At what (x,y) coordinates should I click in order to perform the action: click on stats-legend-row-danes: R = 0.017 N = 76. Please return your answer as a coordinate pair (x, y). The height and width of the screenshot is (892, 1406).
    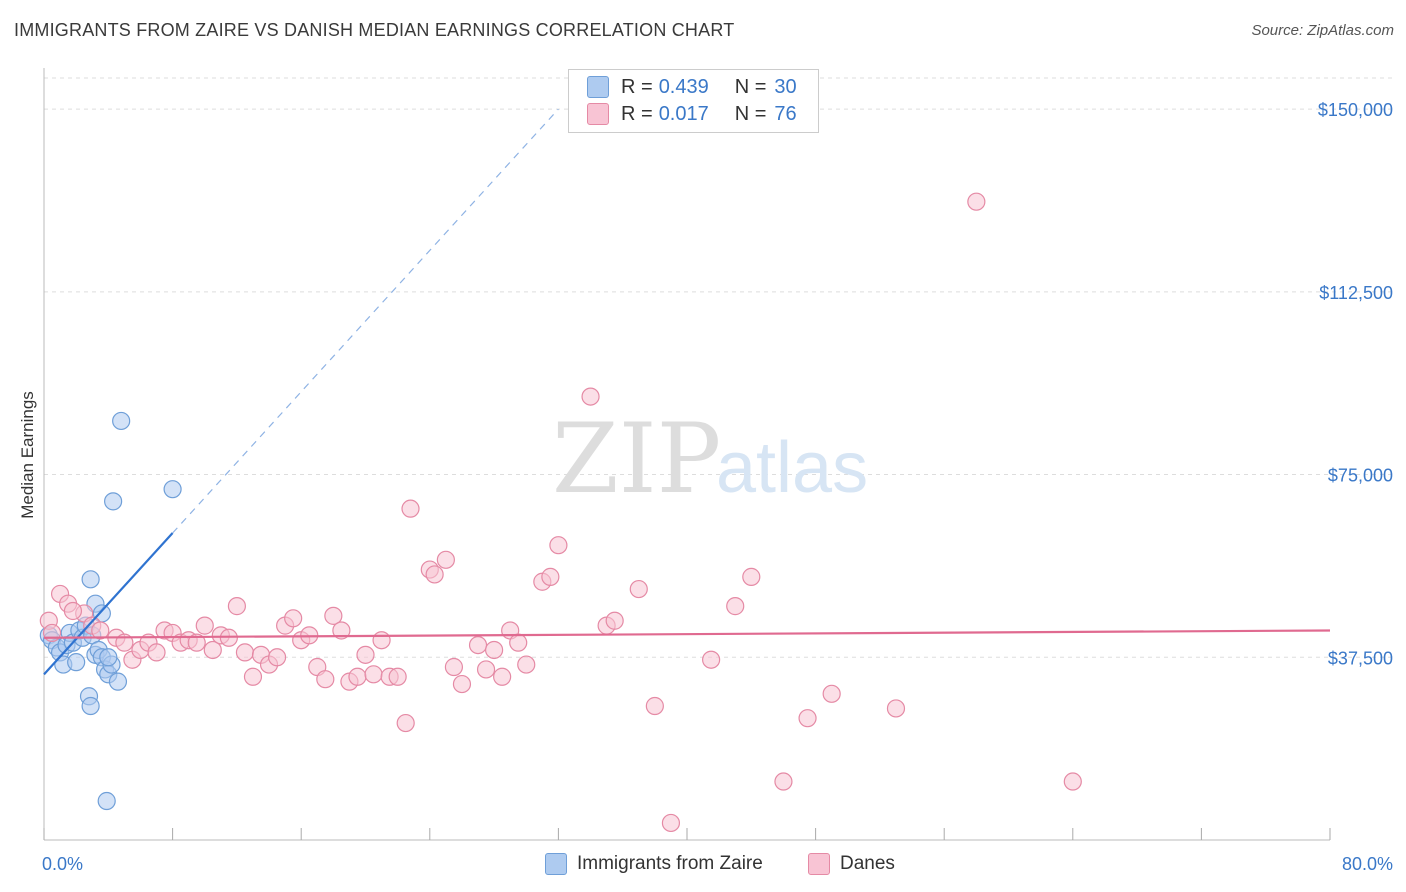
    Looking at the image, I should click on (692, 114).